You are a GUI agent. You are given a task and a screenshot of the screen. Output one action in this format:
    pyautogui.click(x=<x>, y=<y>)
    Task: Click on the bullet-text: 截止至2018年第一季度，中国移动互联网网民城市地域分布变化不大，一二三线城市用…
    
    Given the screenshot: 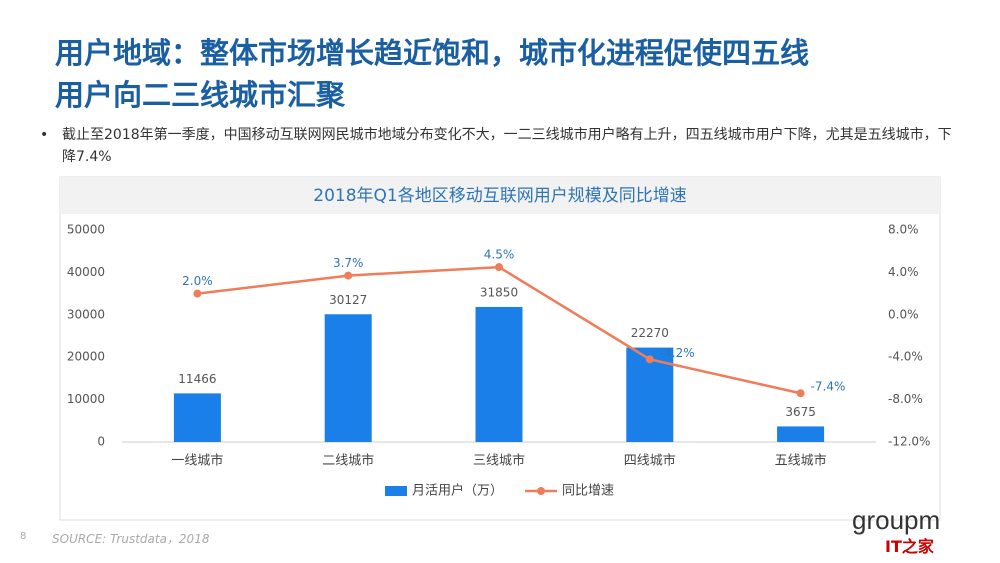 What is the action you would take?
    pyautogui.click(x=507, y=146)
    